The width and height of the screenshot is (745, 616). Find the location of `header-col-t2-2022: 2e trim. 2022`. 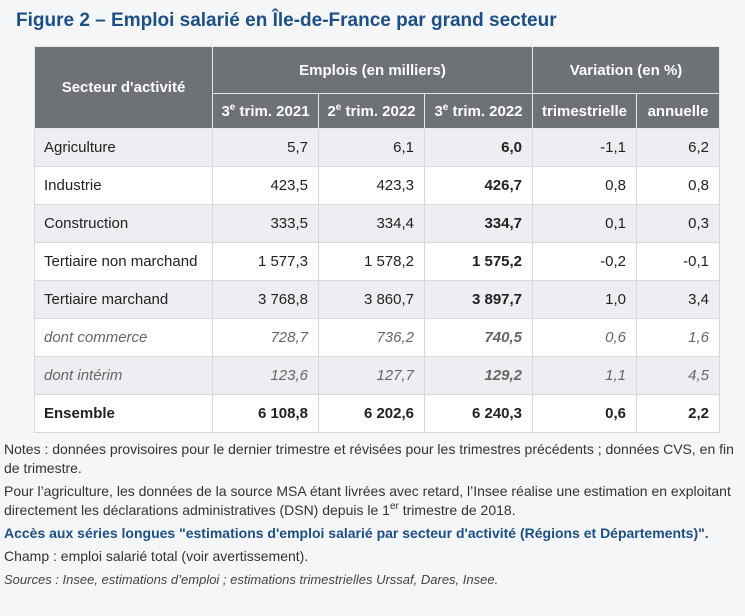

header-col-t2-2022: 2e trim. 2022 is located at coordinates (371, 111).